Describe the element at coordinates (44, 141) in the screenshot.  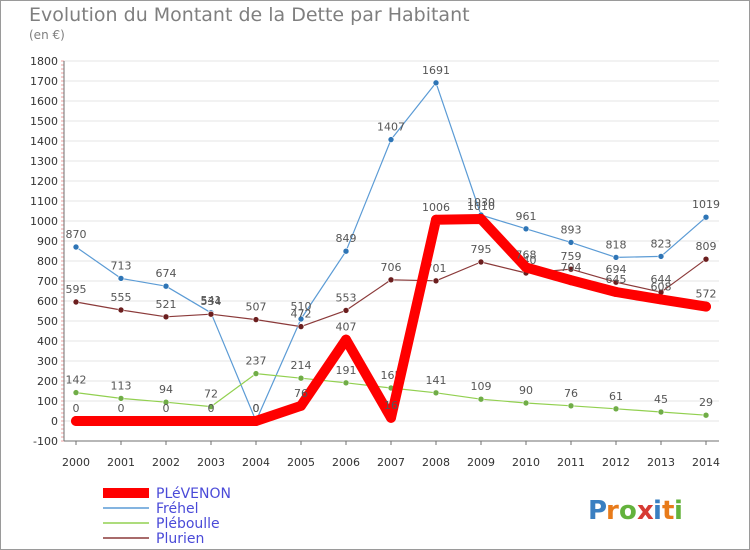
I see `y-tick-label: 1400` at that location.